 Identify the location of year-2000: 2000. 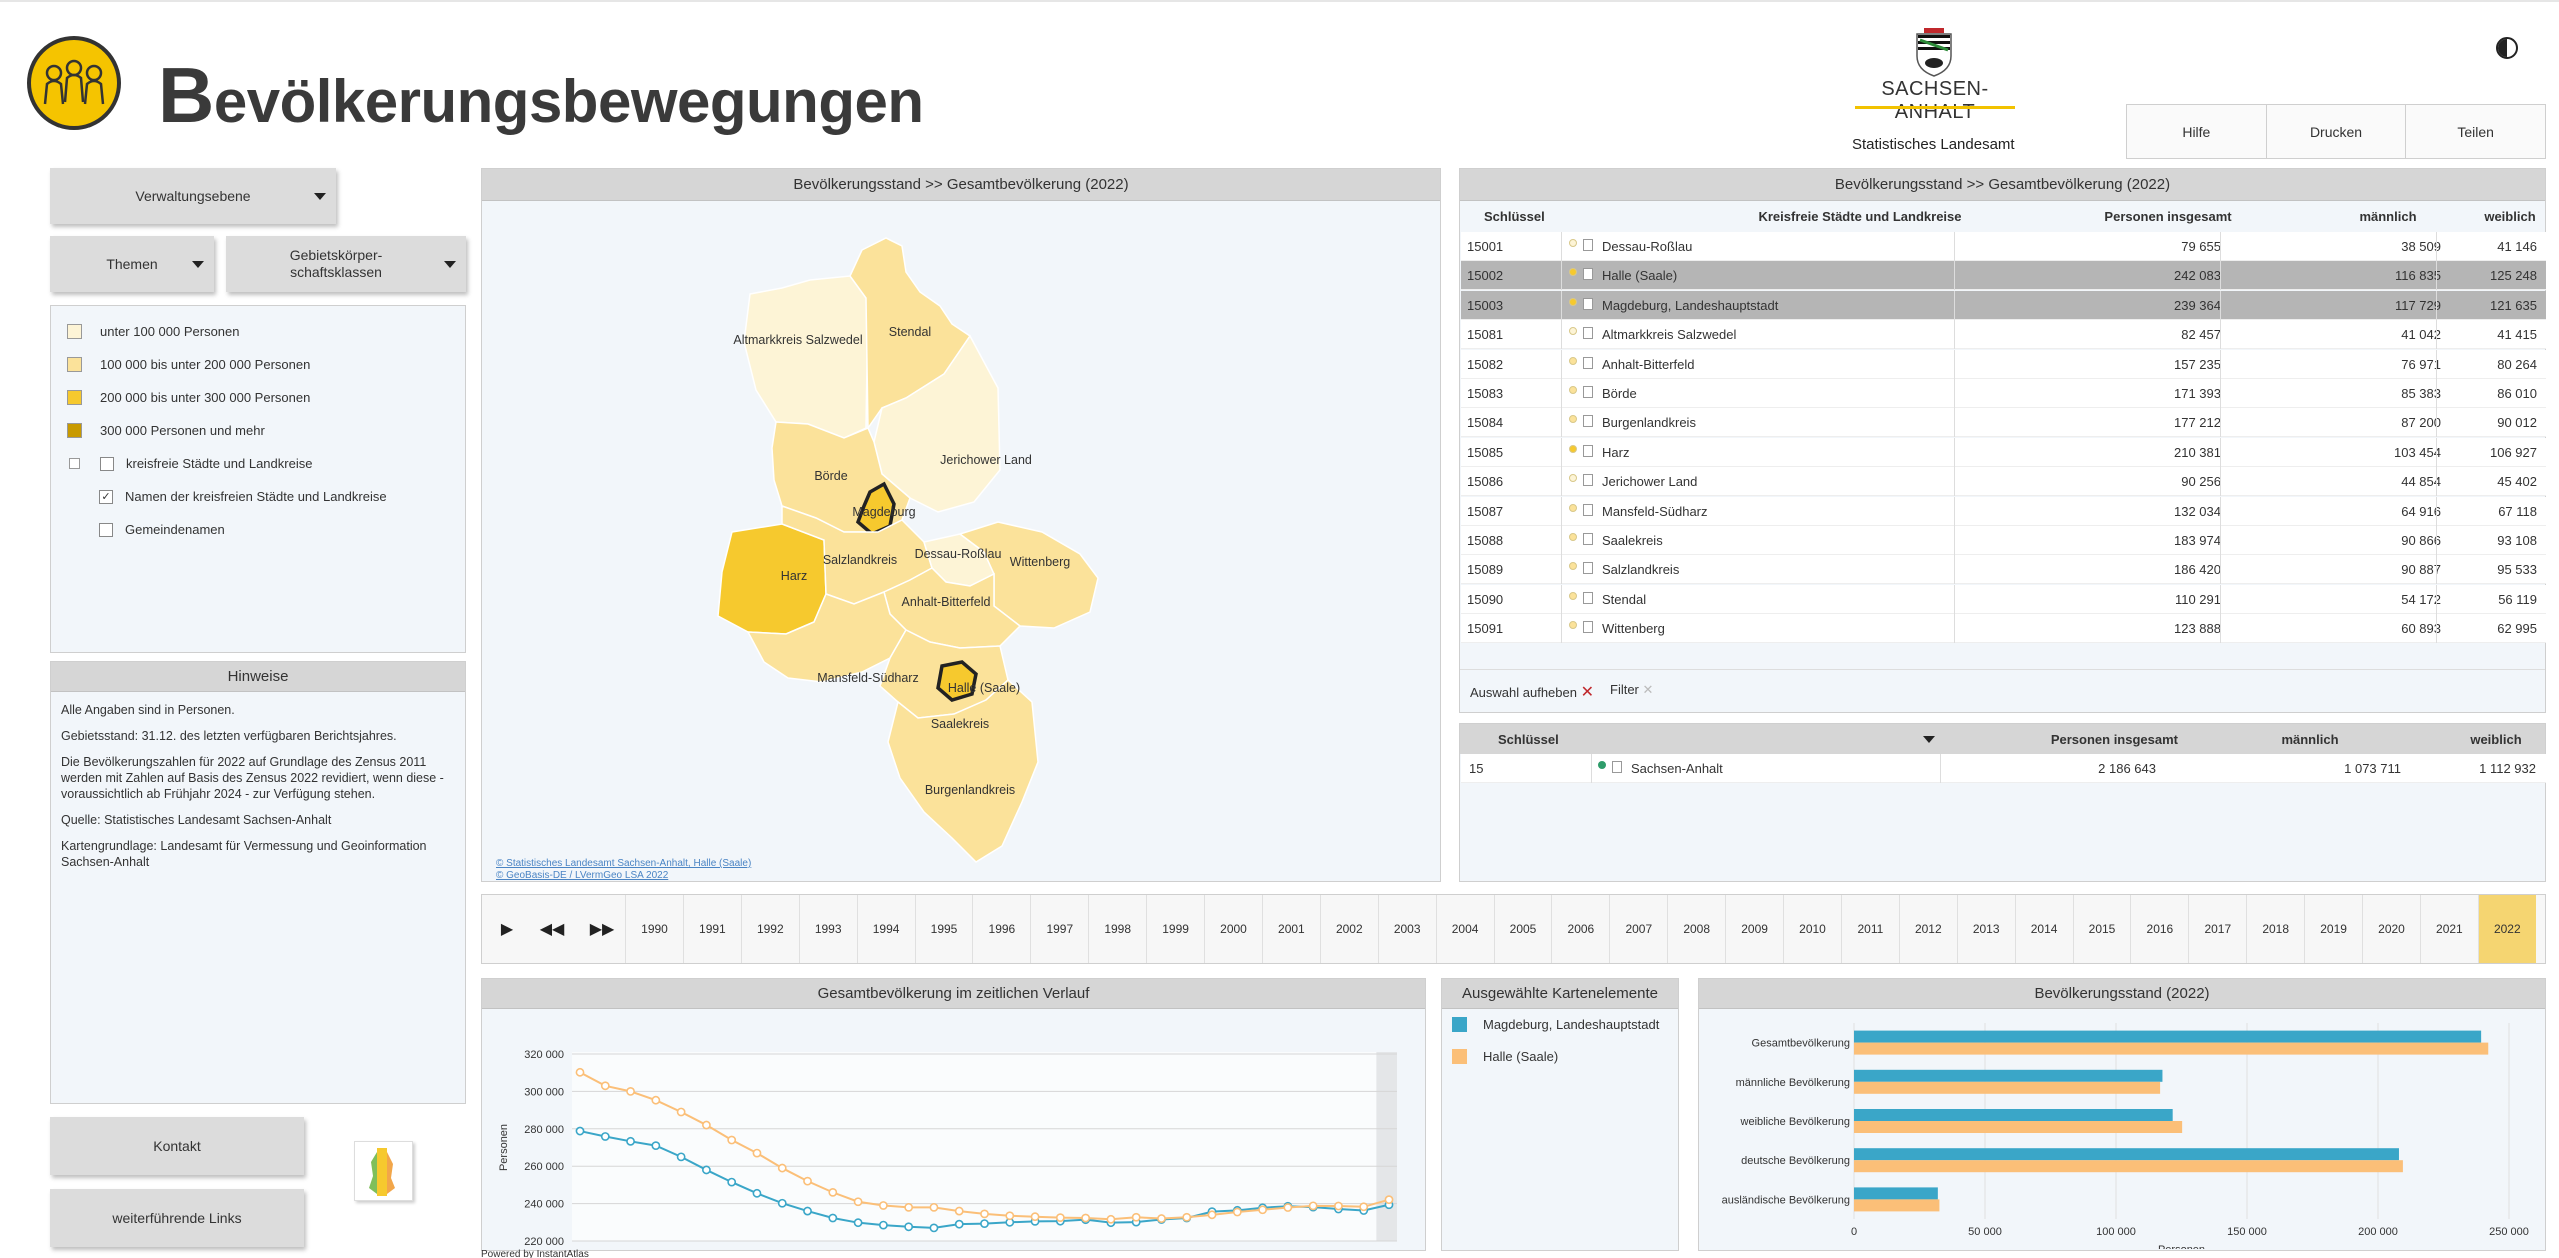
(1233, 929).